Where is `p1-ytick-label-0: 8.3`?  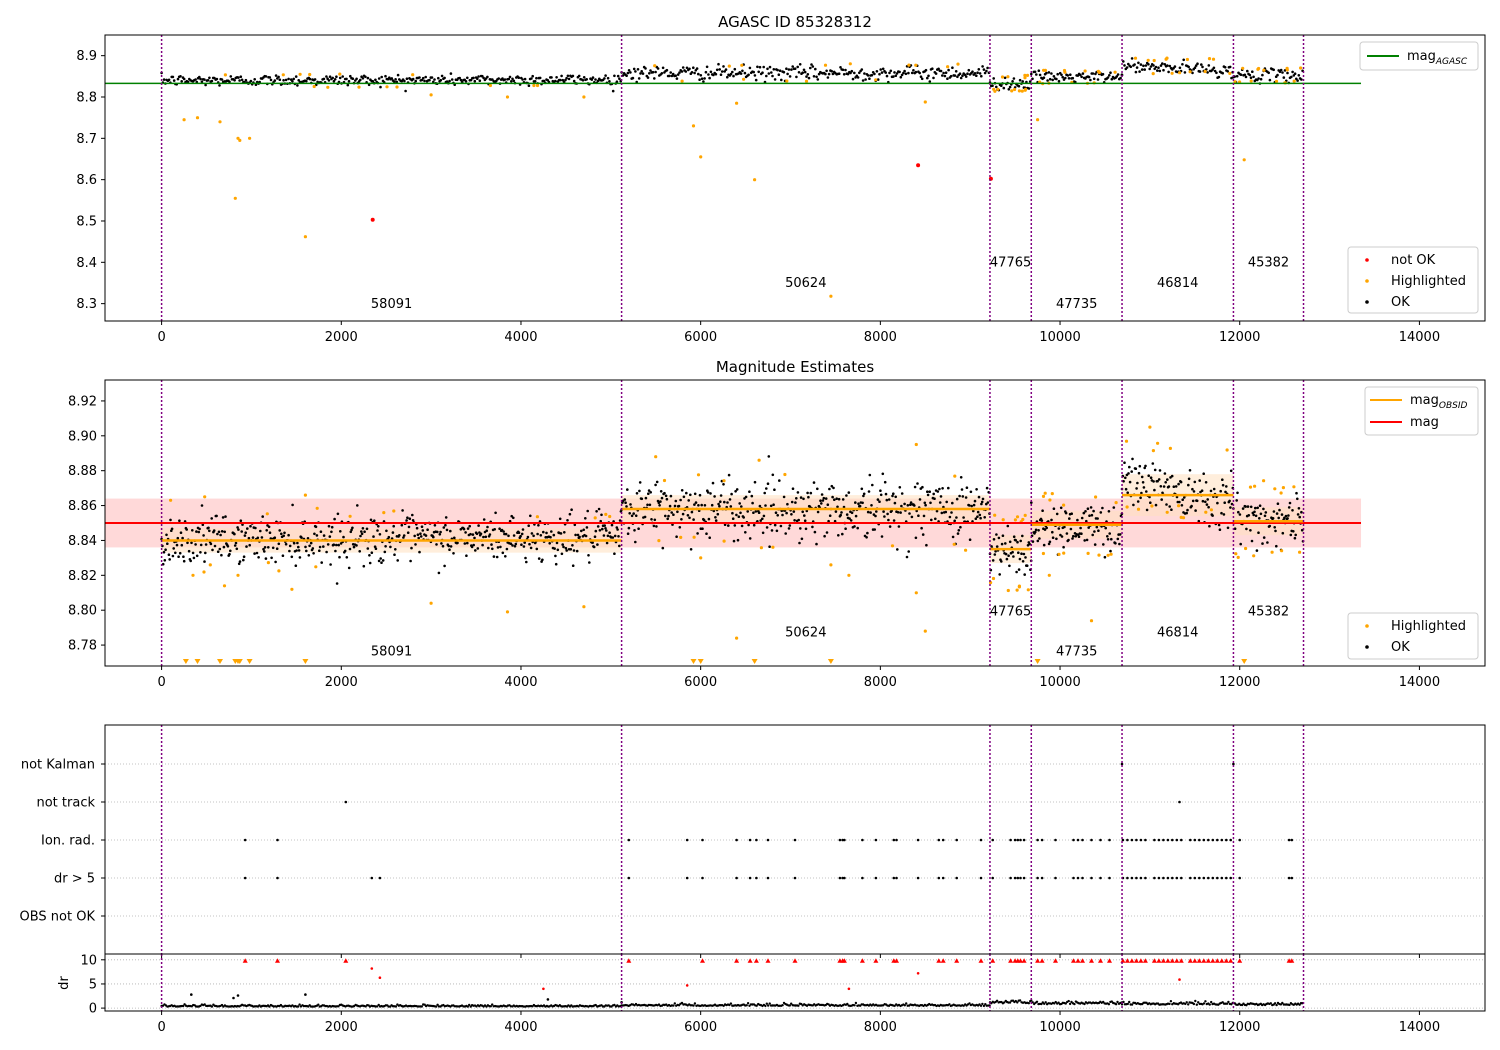 p1-ytick-label-0: 8.3 is located at coordinates (86, 304).